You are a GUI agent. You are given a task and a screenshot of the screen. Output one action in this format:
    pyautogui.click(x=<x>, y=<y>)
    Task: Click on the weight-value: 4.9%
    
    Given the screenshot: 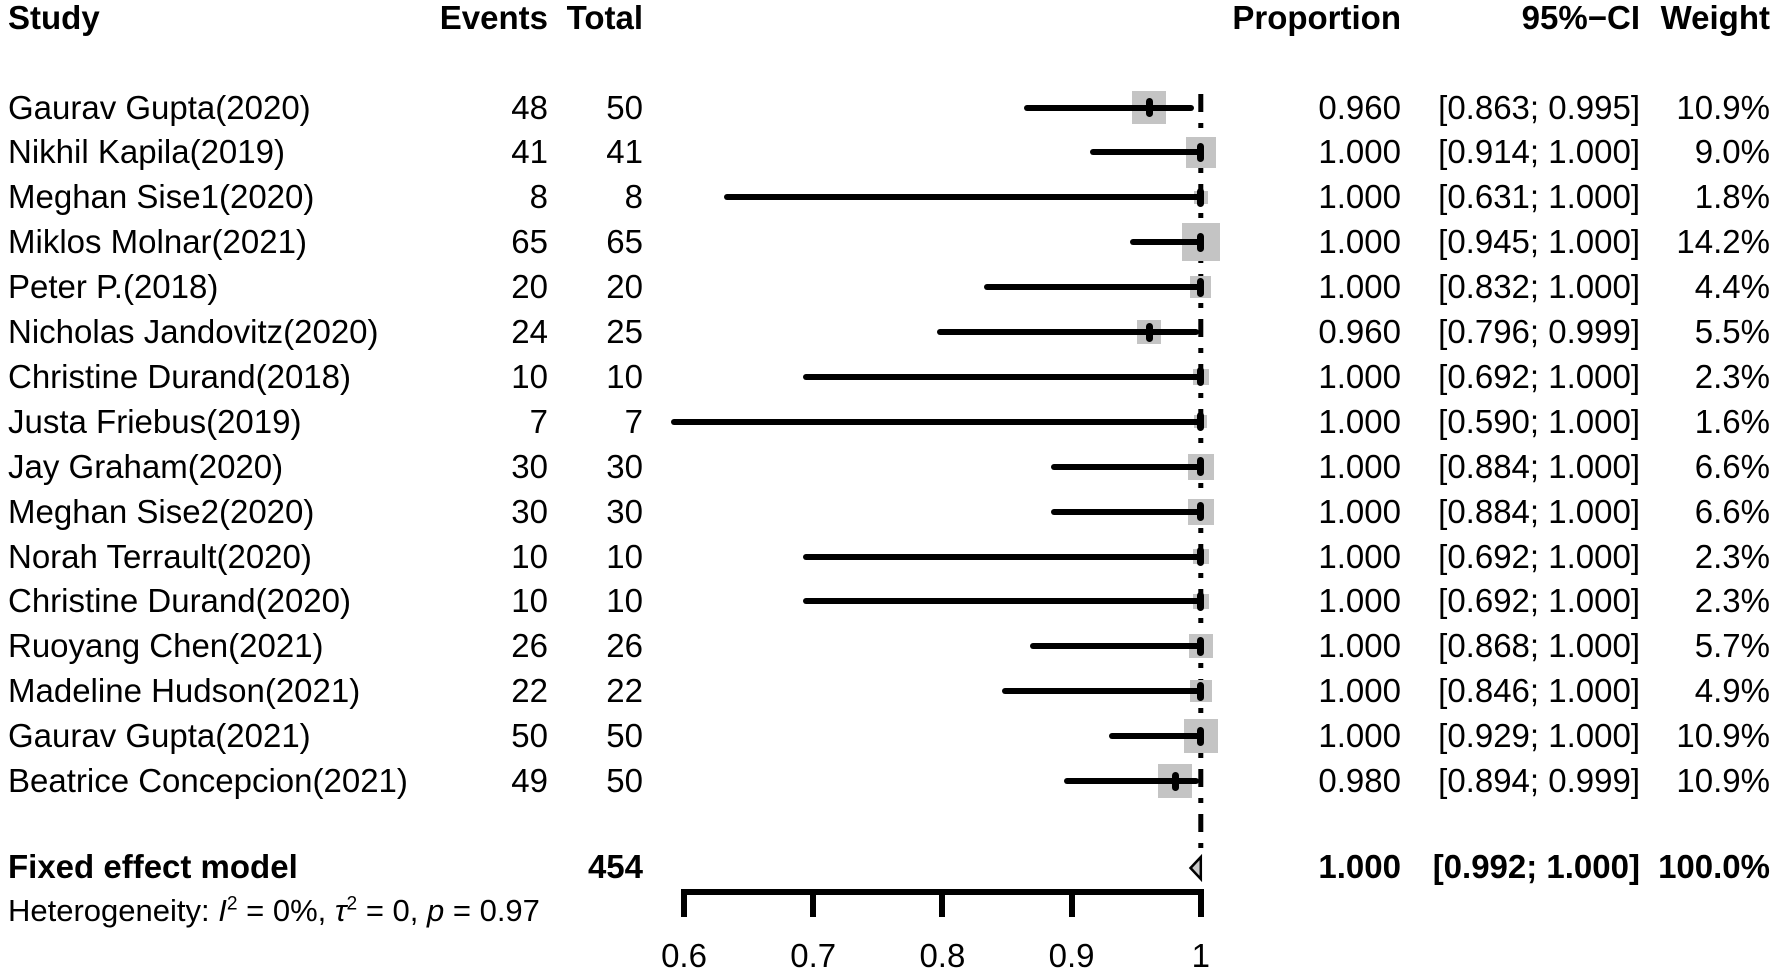 What is the action you would take?
    pyautogui.click(x=1732, y=691)
    